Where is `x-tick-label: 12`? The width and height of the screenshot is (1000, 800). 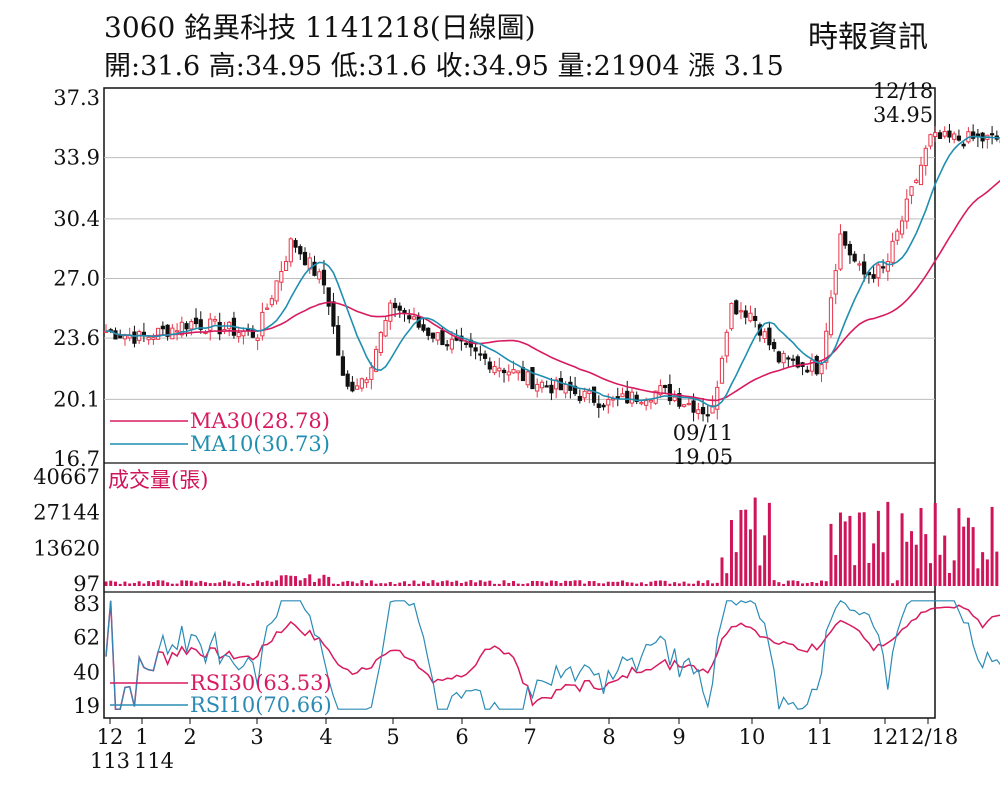
x-tick-label: 12 is located at coordinates (885, 737).